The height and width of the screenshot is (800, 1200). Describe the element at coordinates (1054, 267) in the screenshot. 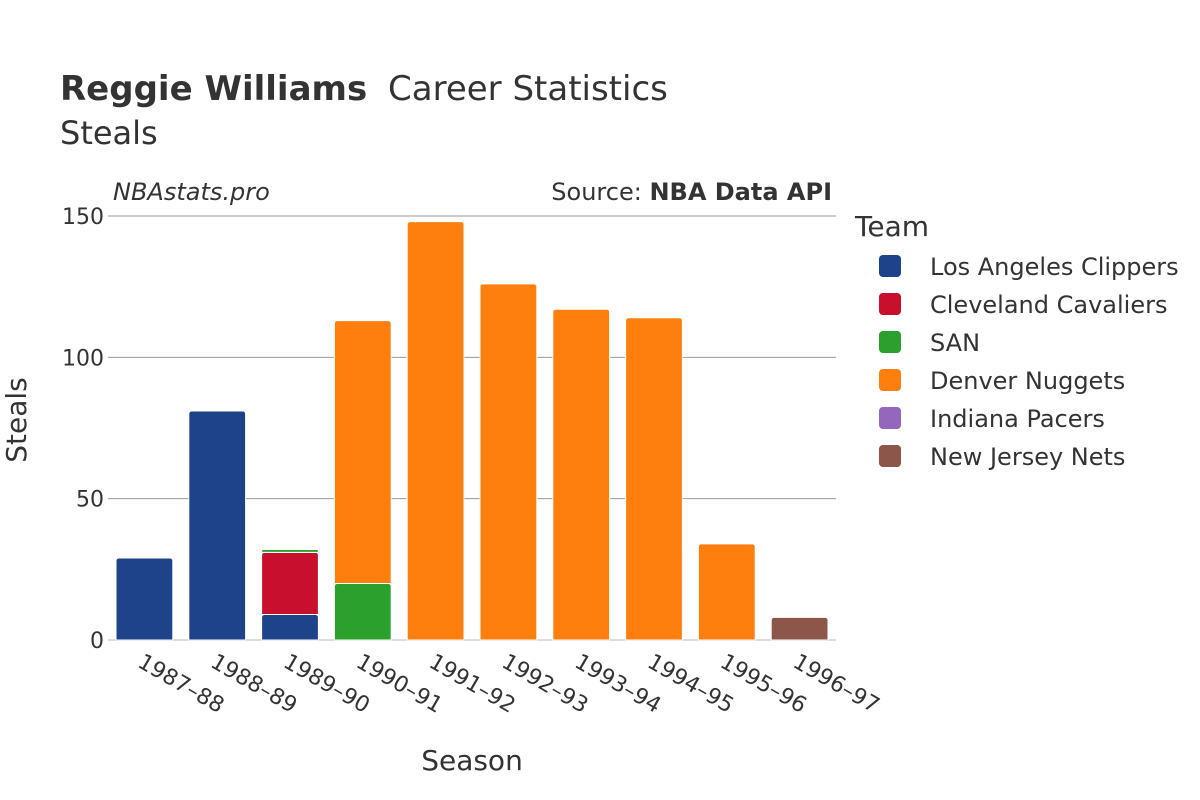

I see `legend-label: Los Angeles Clippers` at that location.